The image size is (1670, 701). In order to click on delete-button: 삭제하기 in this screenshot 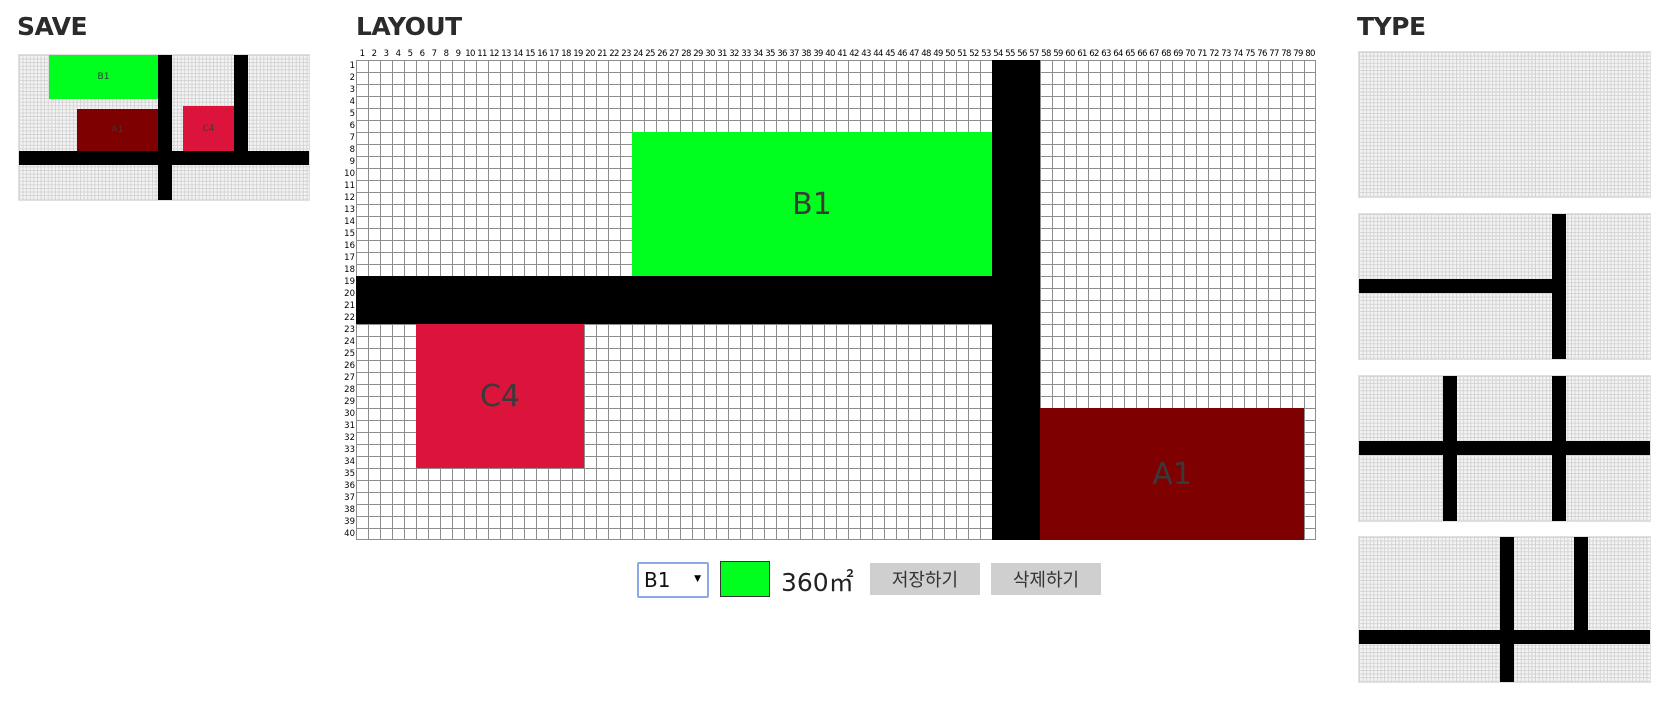, I will do `click(1046, 579)`.